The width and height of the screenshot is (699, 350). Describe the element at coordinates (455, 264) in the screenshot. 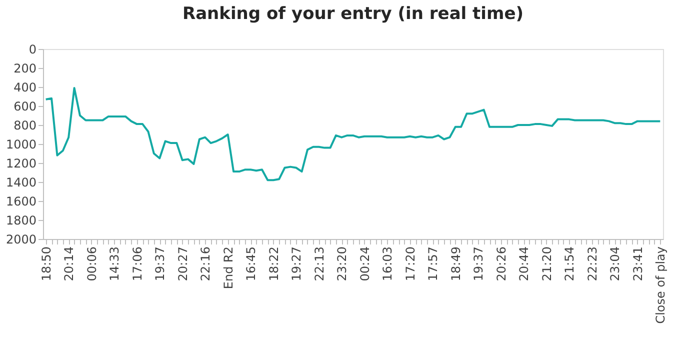

I see `x-tick-label: 18:49` at that location.